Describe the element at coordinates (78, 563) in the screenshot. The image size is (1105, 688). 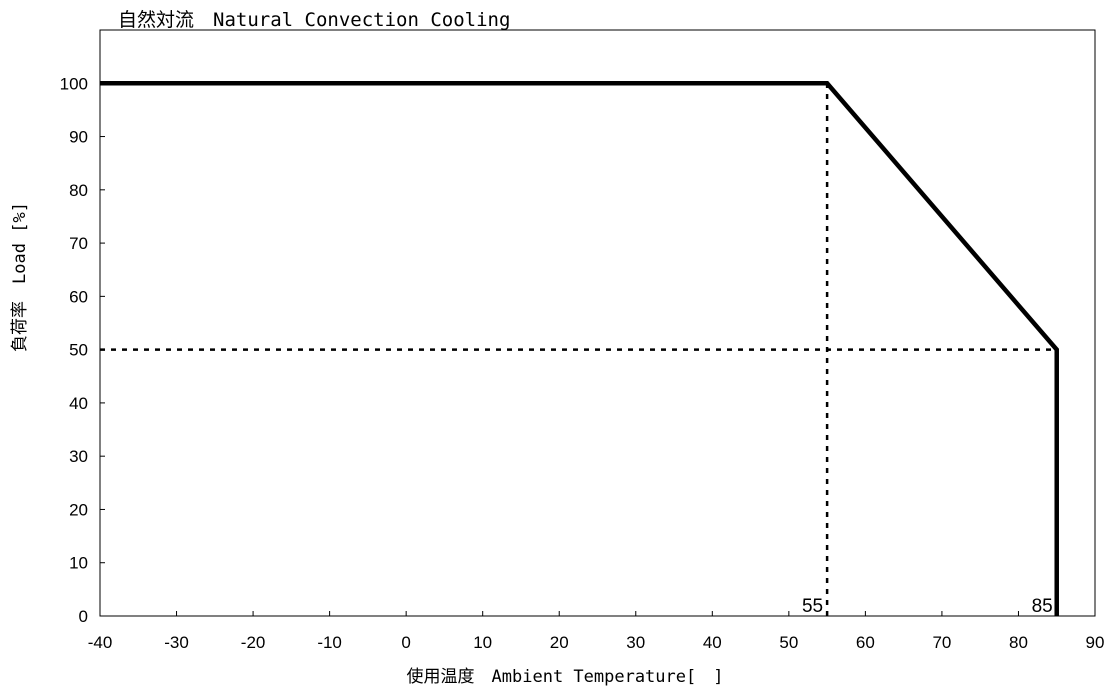
I see `y-tick-label: 10` at that location.